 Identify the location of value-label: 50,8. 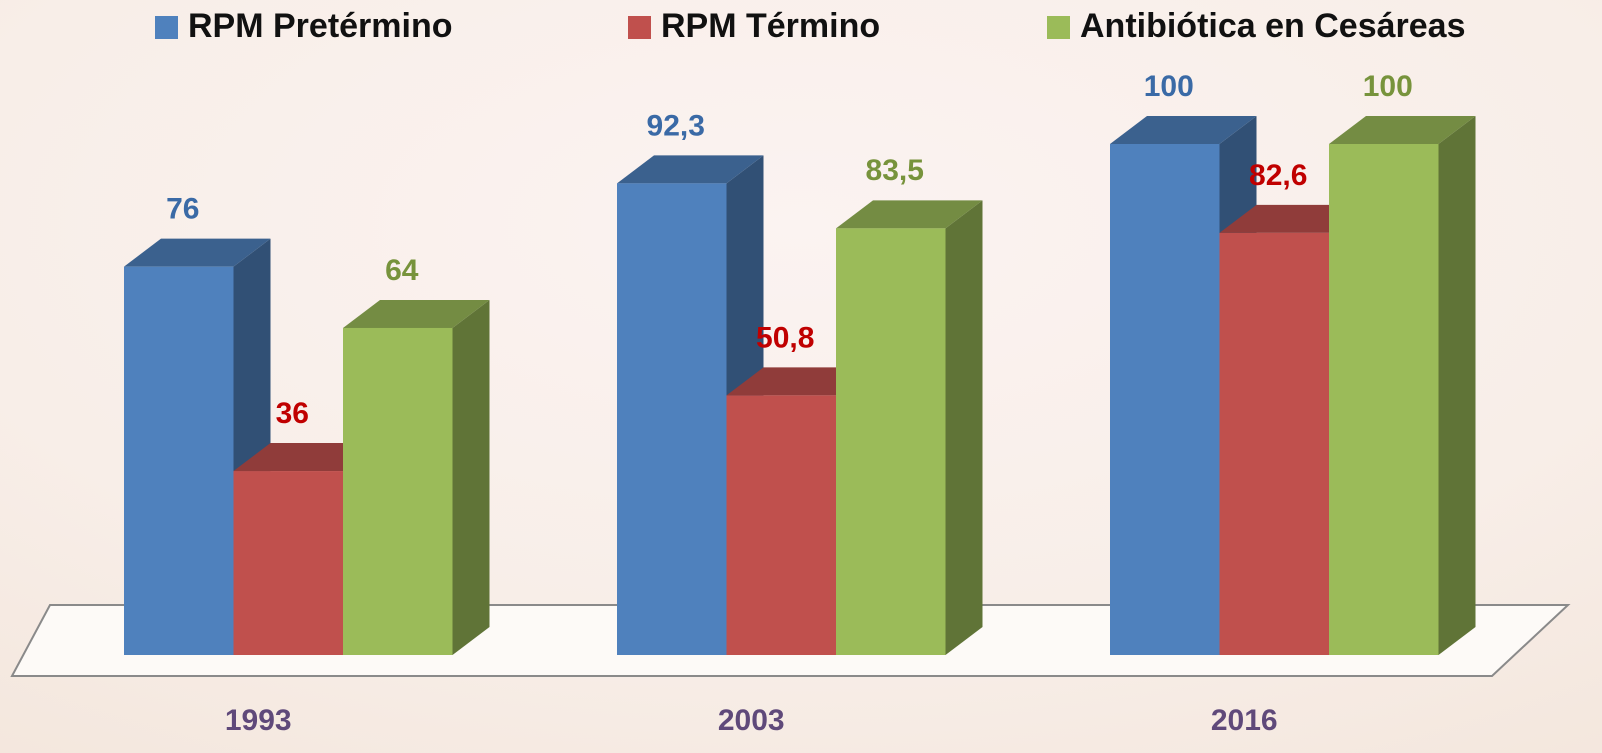
(785, 337).